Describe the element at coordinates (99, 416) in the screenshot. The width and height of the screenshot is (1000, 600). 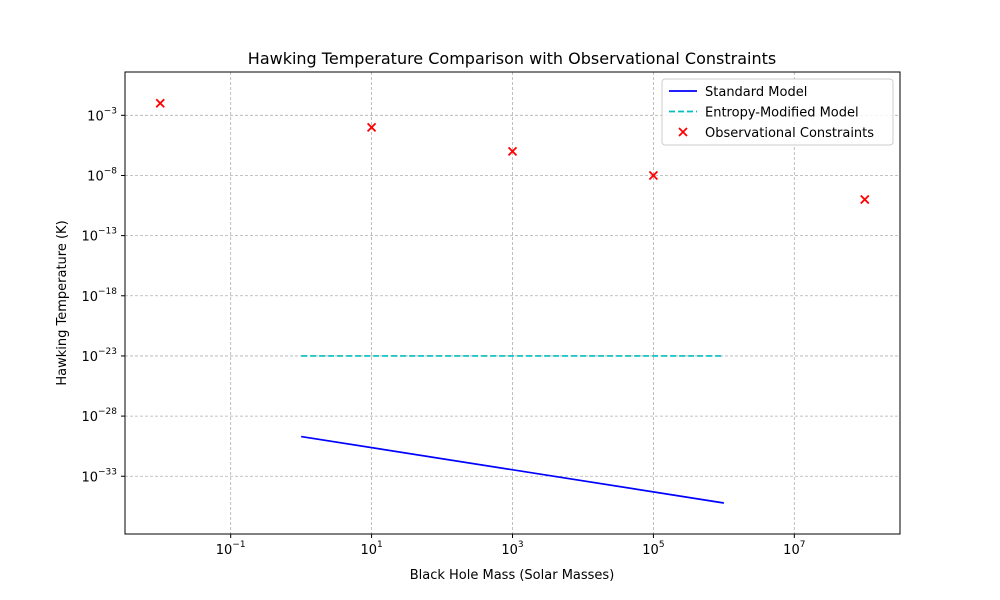
I see `y-tick-label: 10⁻²⁸` at that location.